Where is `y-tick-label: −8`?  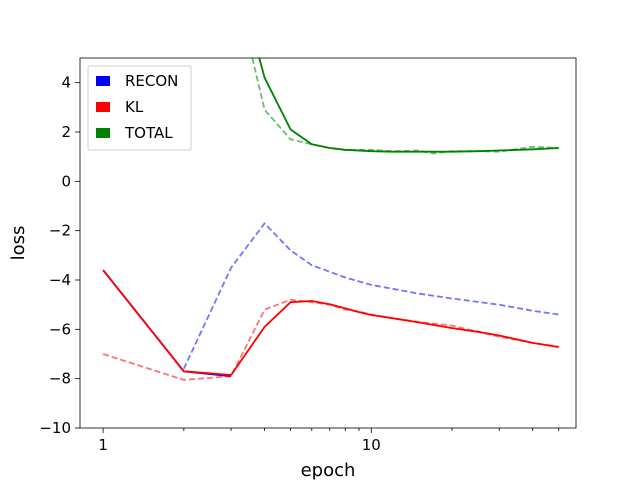 y-tick-label: −8 is located at coordinates (60, 379).